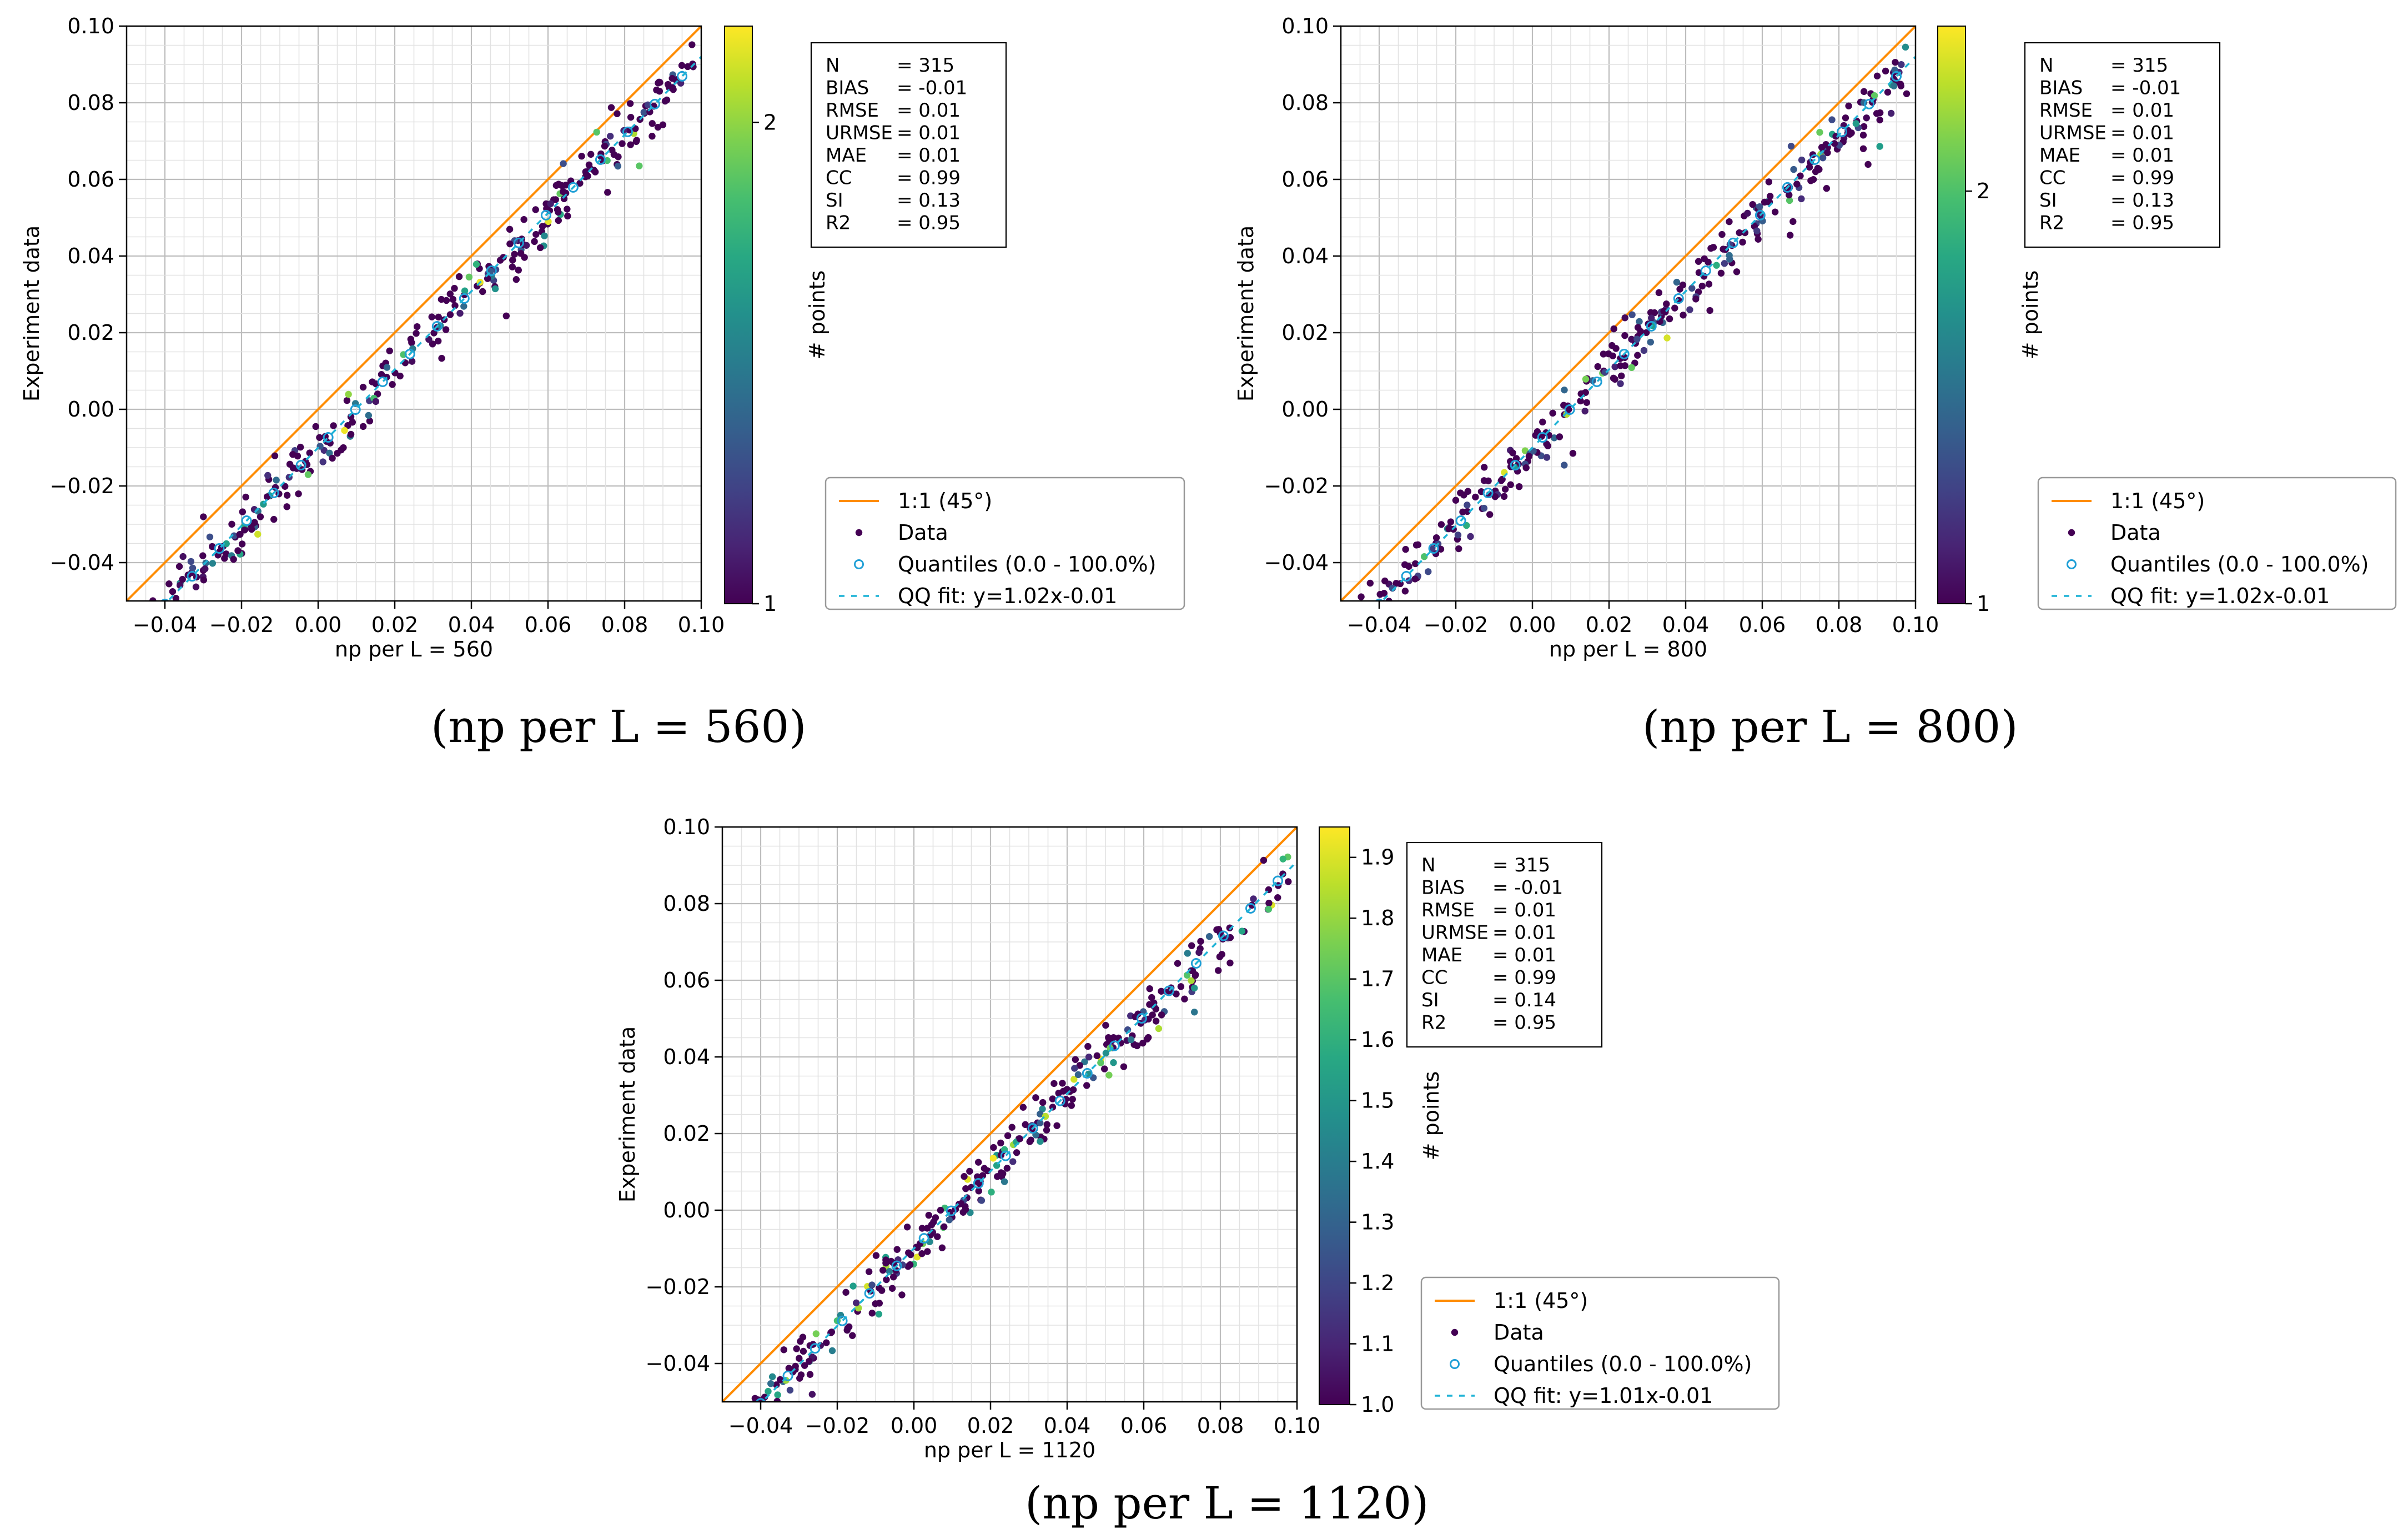  Describe the element at coordinates (1830, 727) in the screenshot. I see `caption-800: (np per L = 800)` at that location.